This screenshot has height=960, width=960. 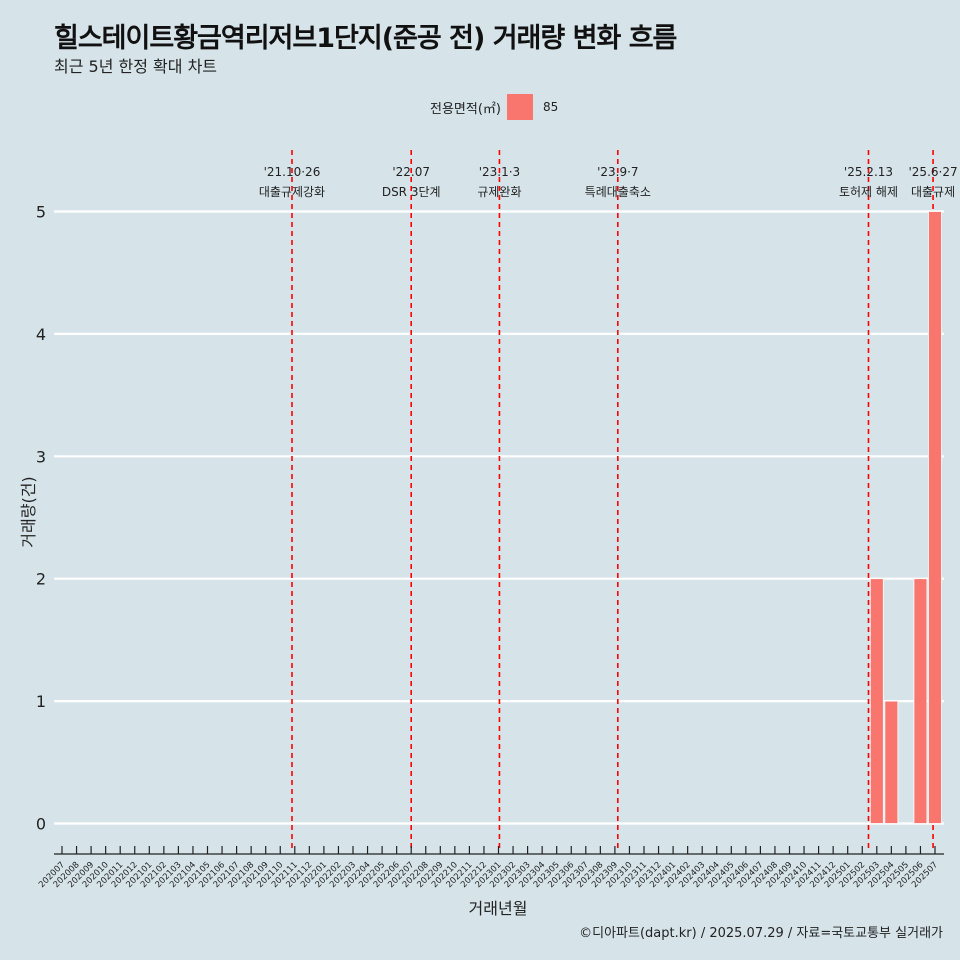 What do you see at coordinates (499, 172) in the screenshot?
I see `annotation-date: '23.1·3` at bounding box center [499, 172].